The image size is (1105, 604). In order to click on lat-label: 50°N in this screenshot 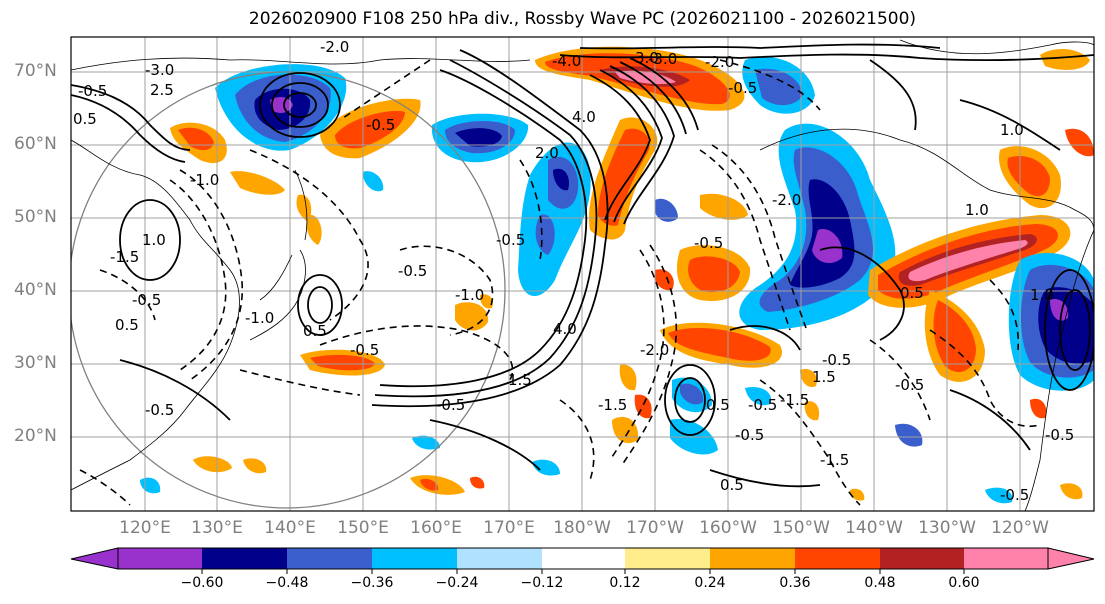, I will do `click(35, 217)`.